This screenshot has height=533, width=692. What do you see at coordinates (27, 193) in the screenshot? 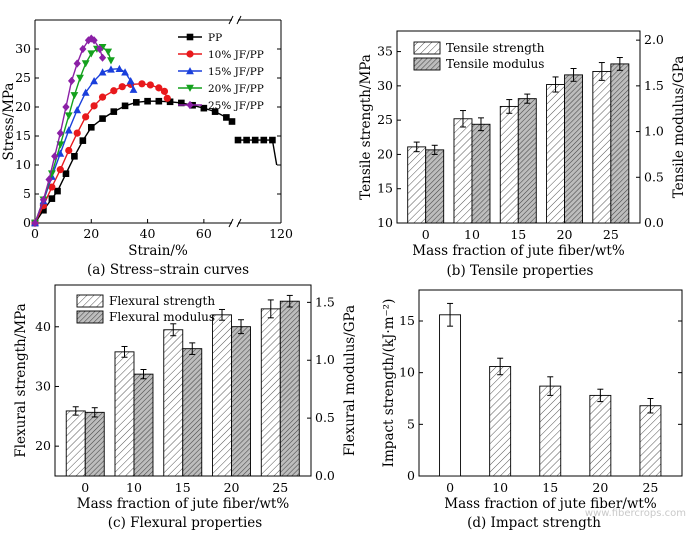
I see `y-tick-label: 5` at bounding box center [27, 193].